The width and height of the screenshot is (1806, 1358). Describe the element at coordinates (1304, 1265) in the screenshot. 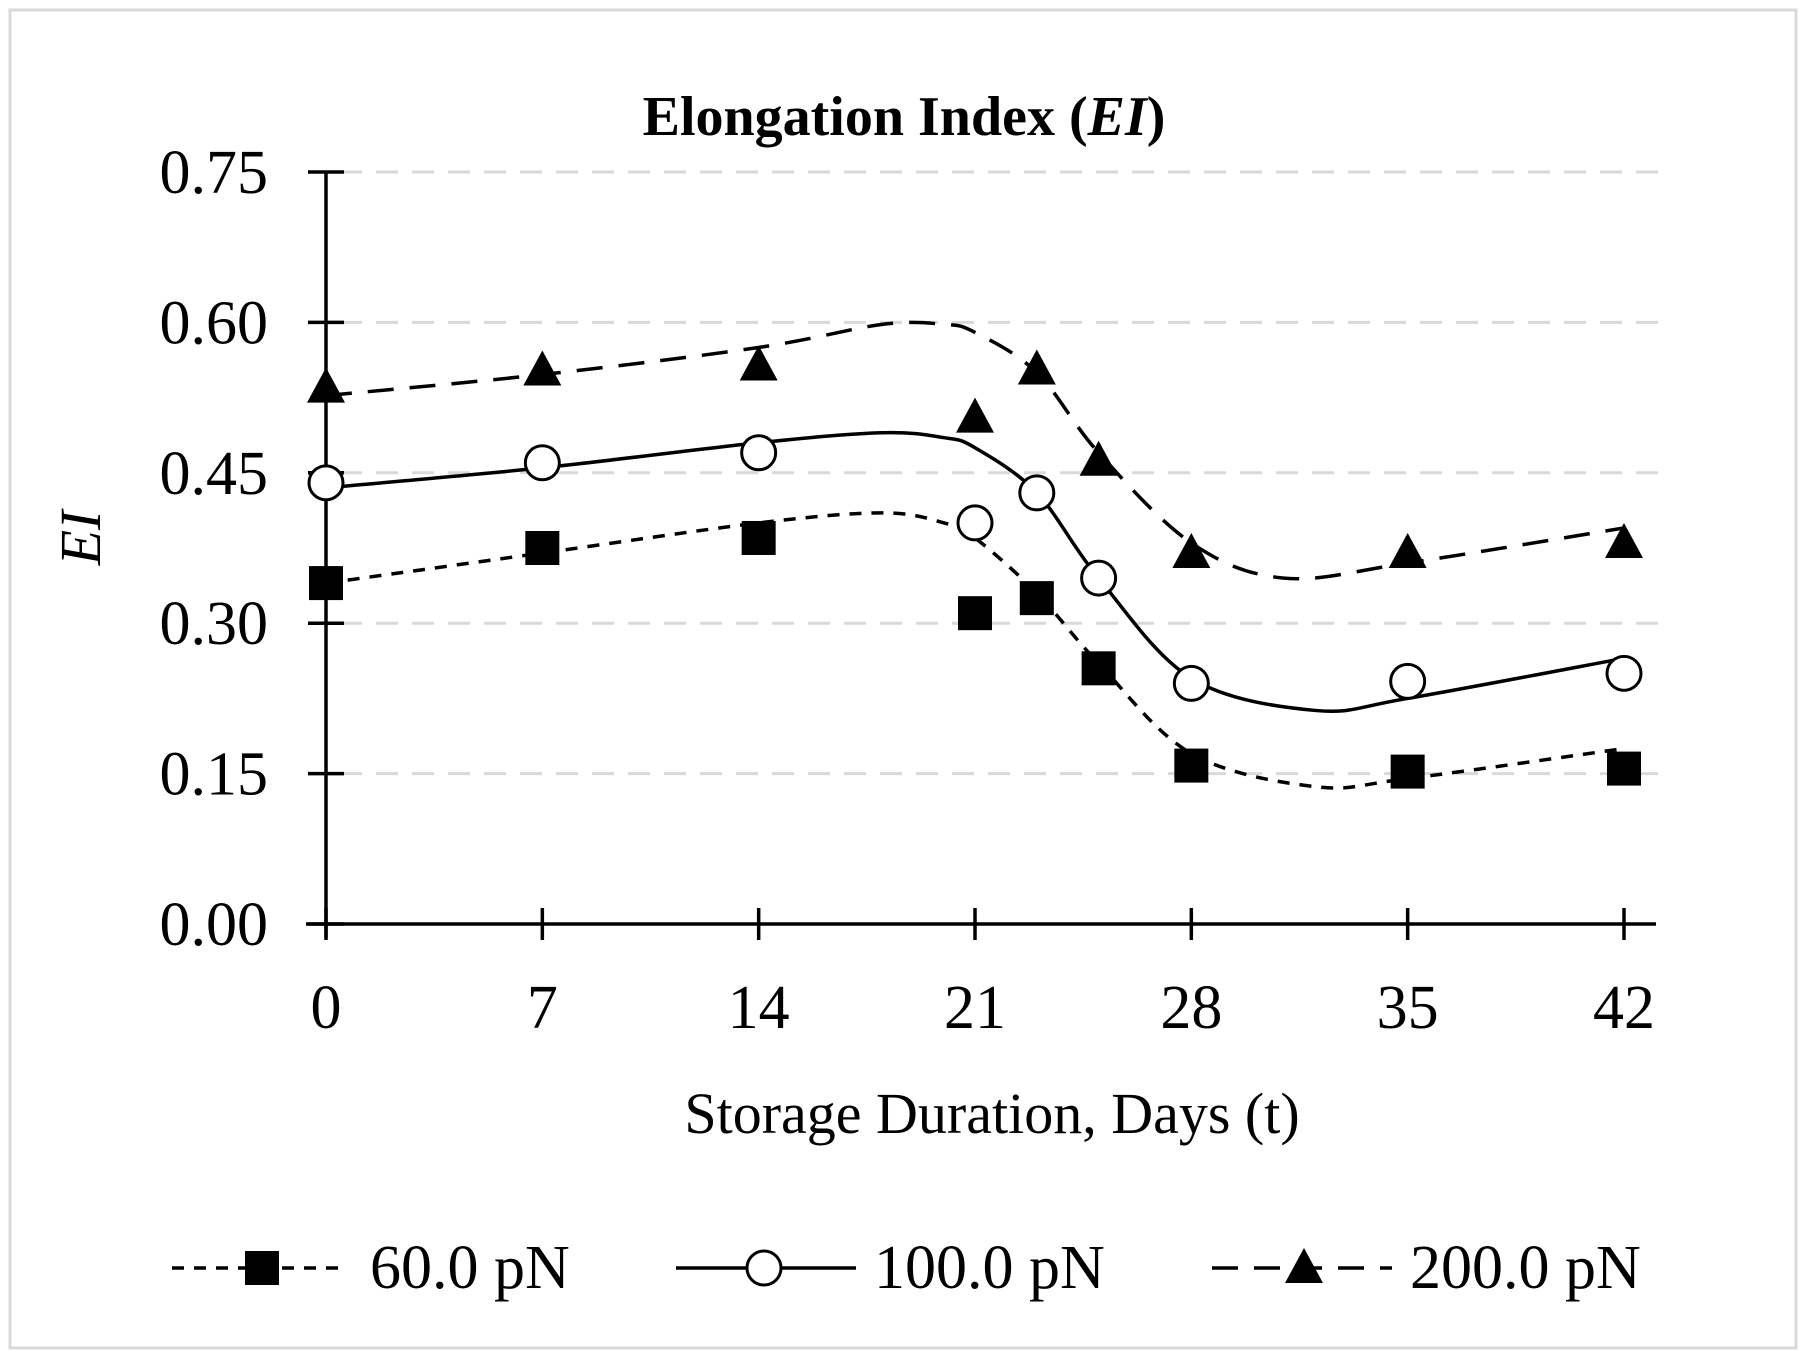

I see `legend-marker-triangle` at that location.